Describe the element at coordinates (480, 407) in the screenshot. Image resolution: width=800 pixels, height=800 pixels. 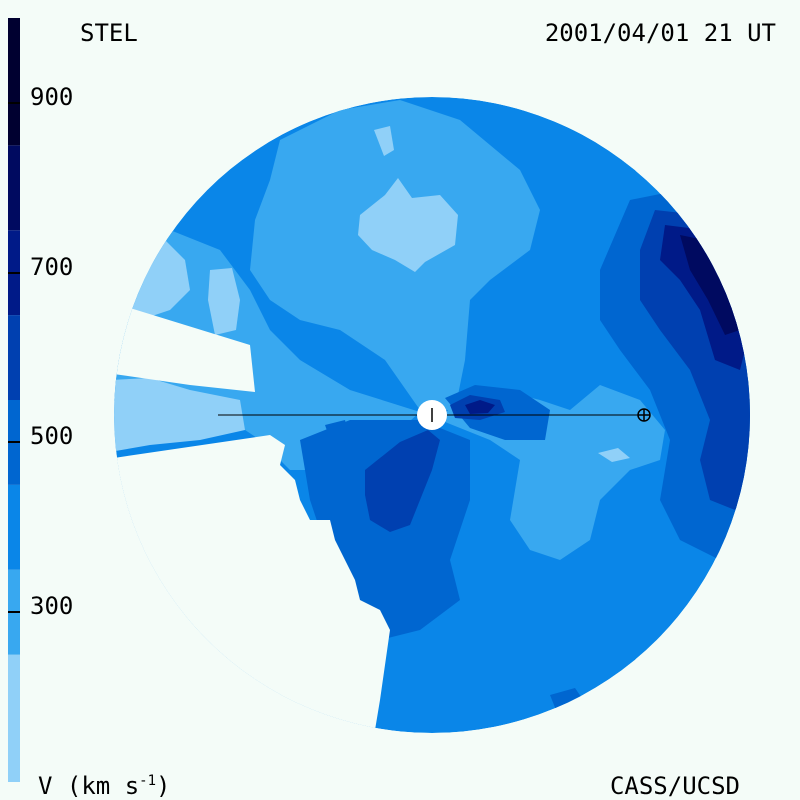
I see `region-center-right-darker` at that location.